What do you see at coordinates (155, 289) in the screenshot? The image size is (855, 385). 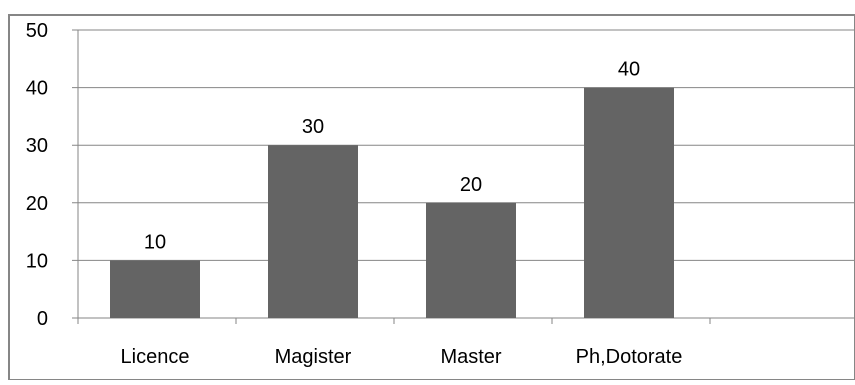 I see `bar-licence` at bounding box center [155, 289].